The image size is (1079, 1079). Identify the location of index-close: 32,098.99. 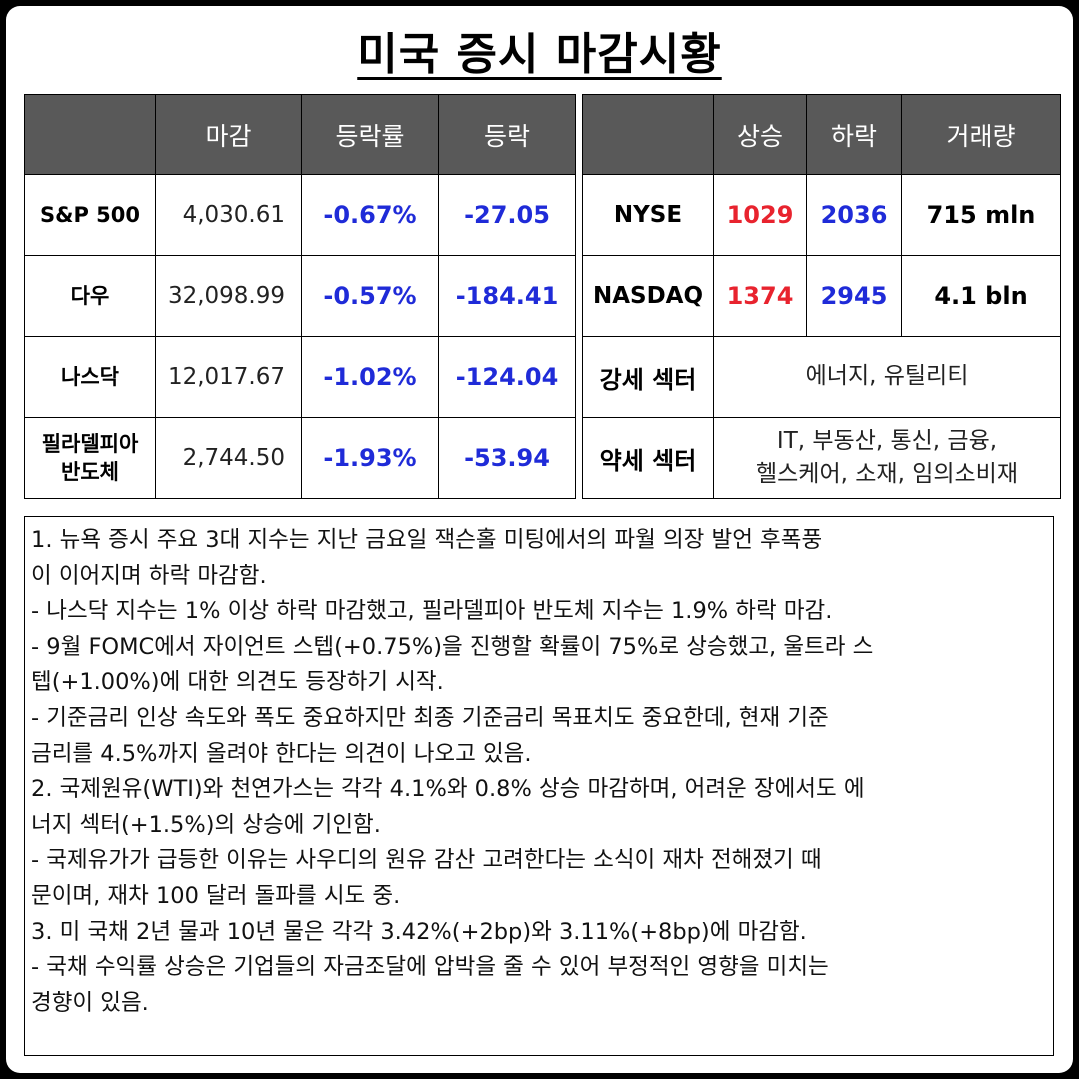
(228, 296).